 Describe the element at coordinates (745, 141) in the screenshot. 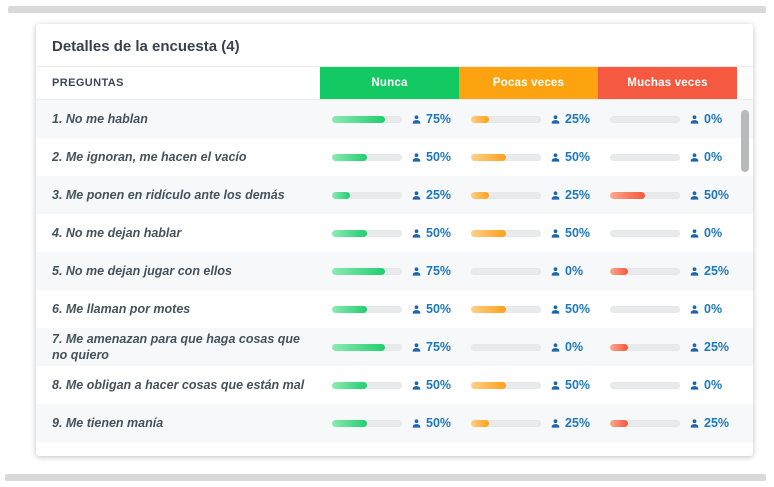

I see `vertical-scrollbar-thumb` at that location.